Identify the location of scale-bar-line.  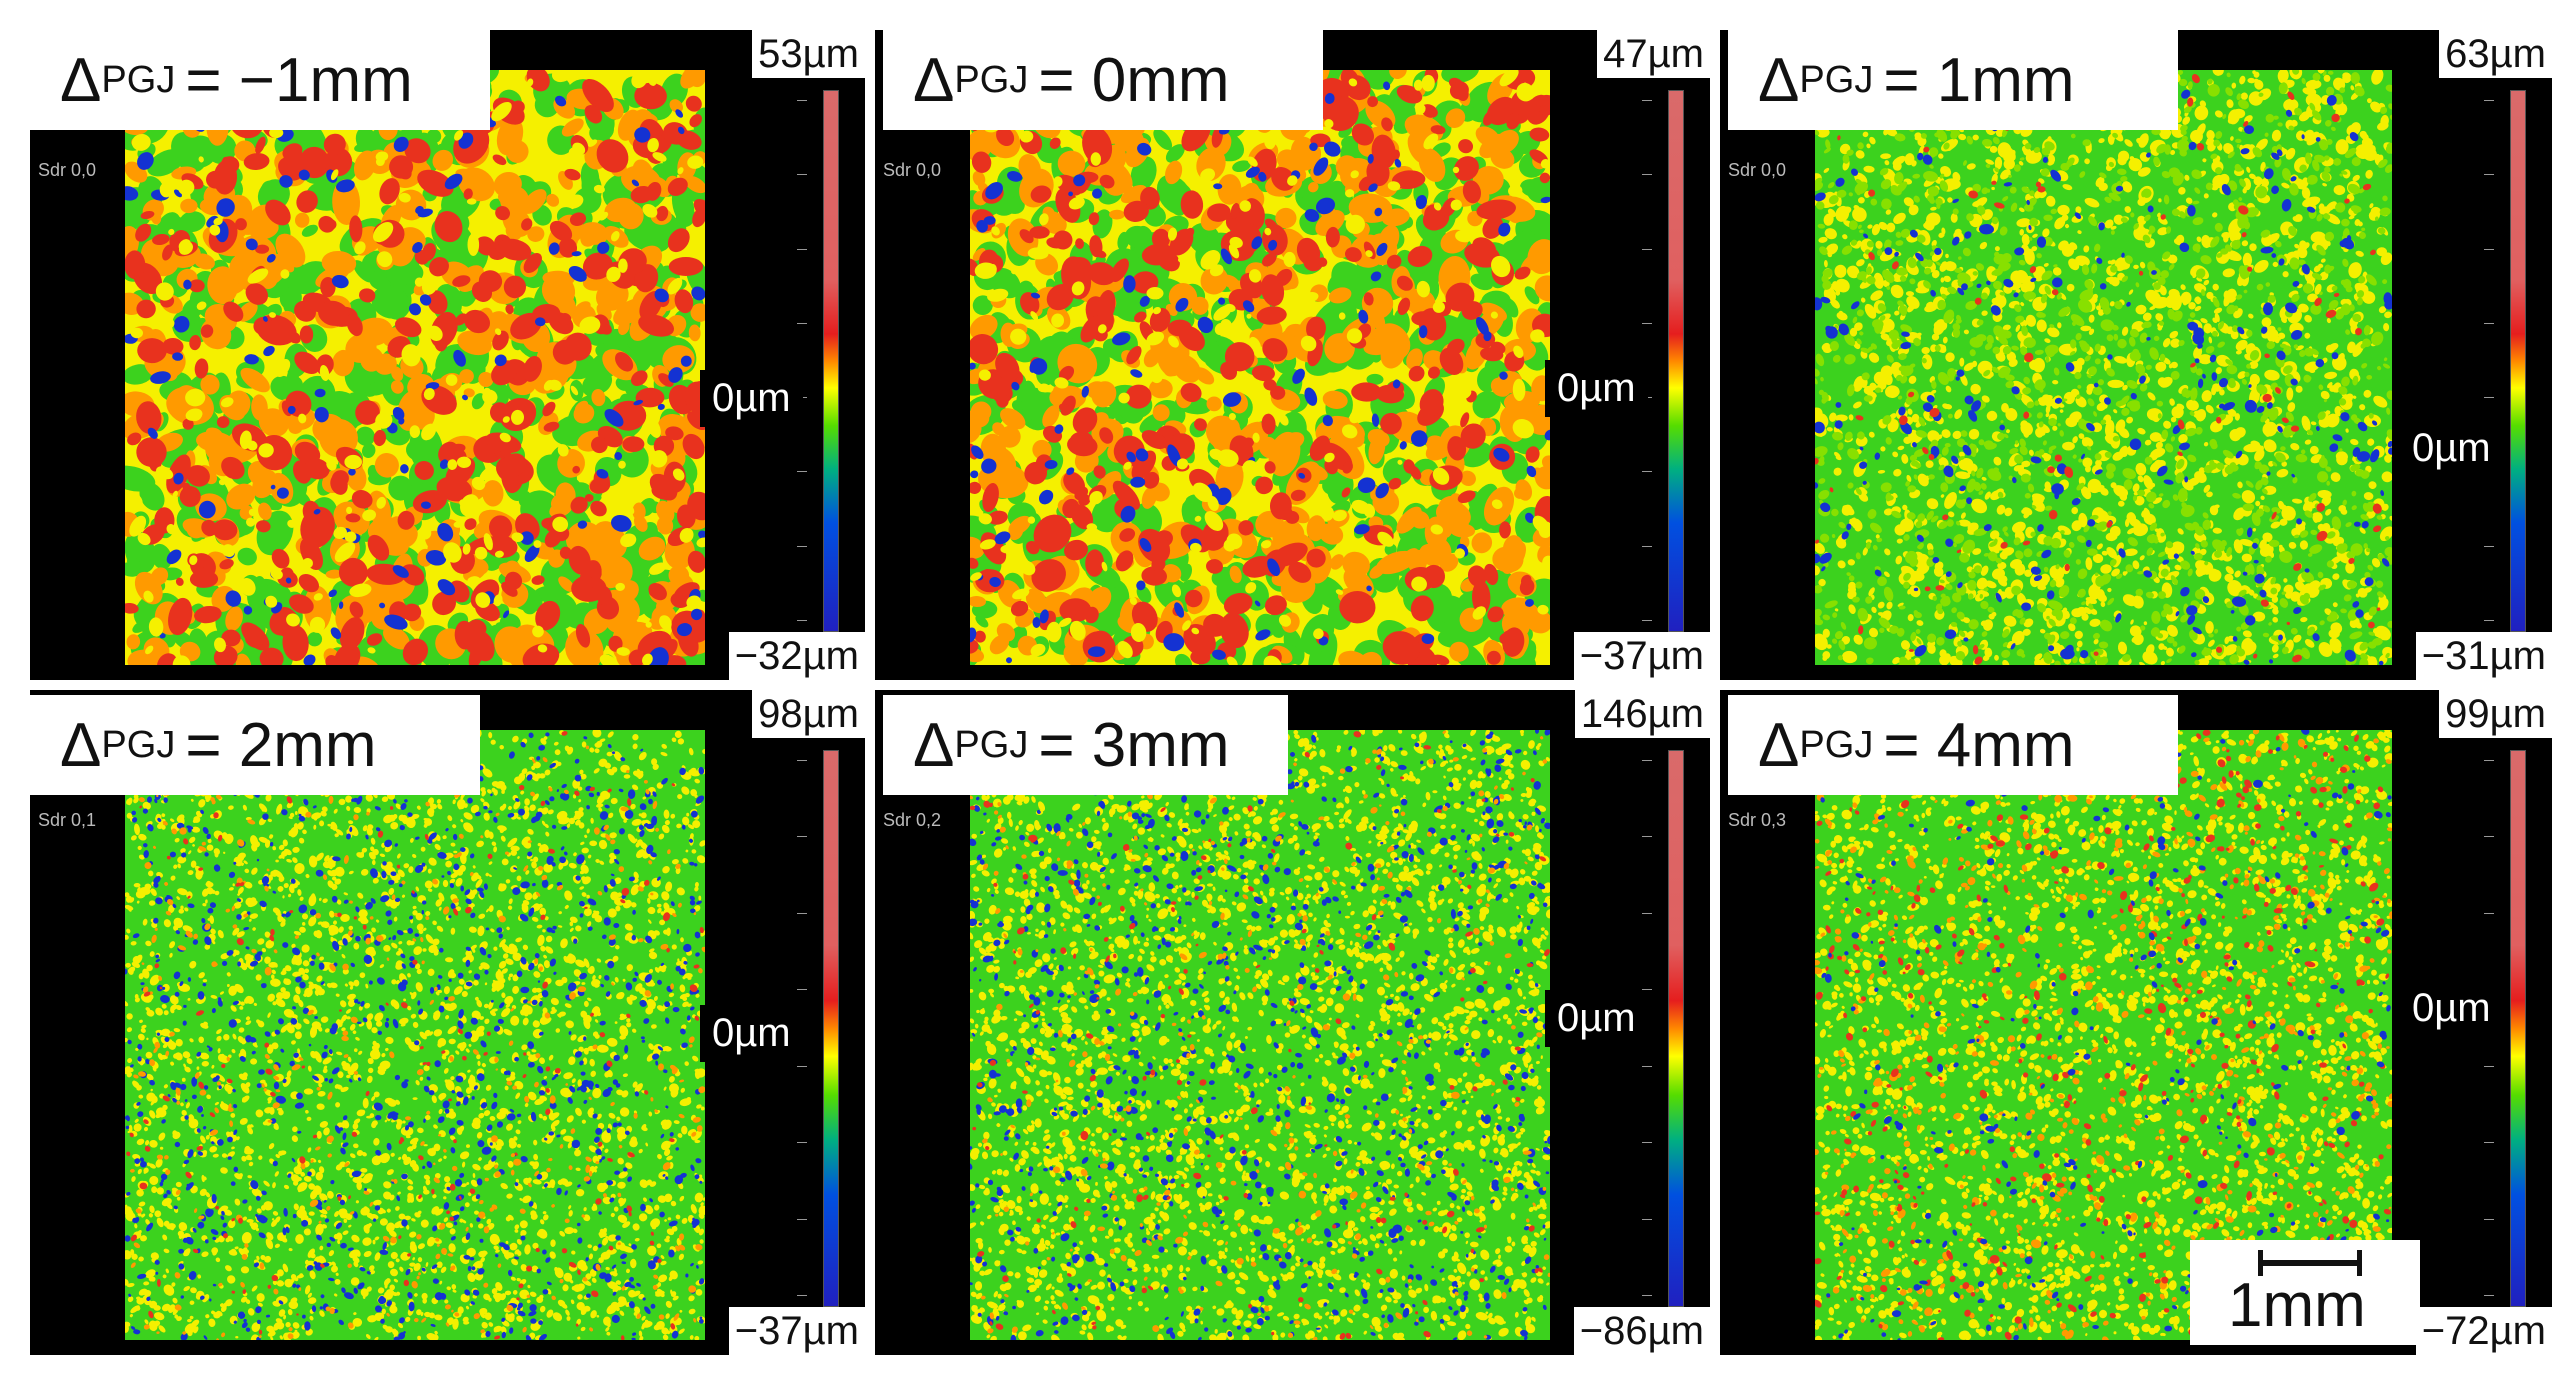
(2310, 1263).